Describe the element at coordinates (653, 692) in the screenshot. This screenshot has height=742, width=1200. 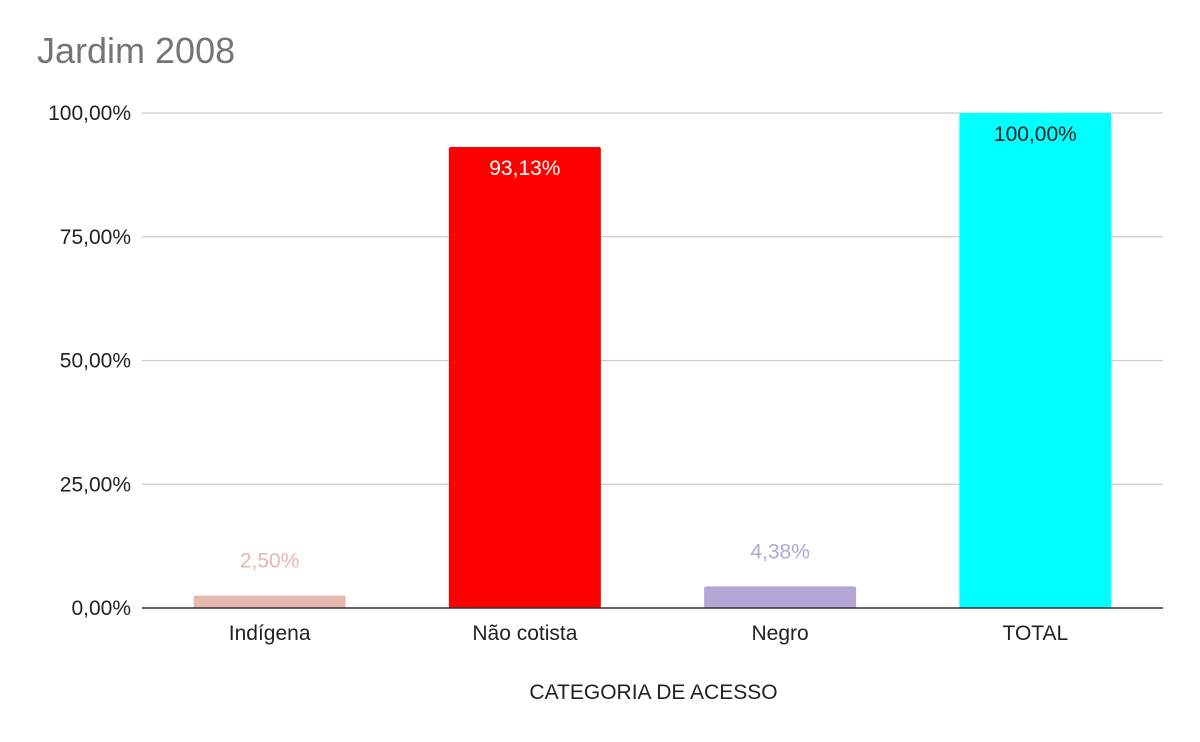
I see `x-axis-title: CATEGORIA DE ACESSO` at that location.